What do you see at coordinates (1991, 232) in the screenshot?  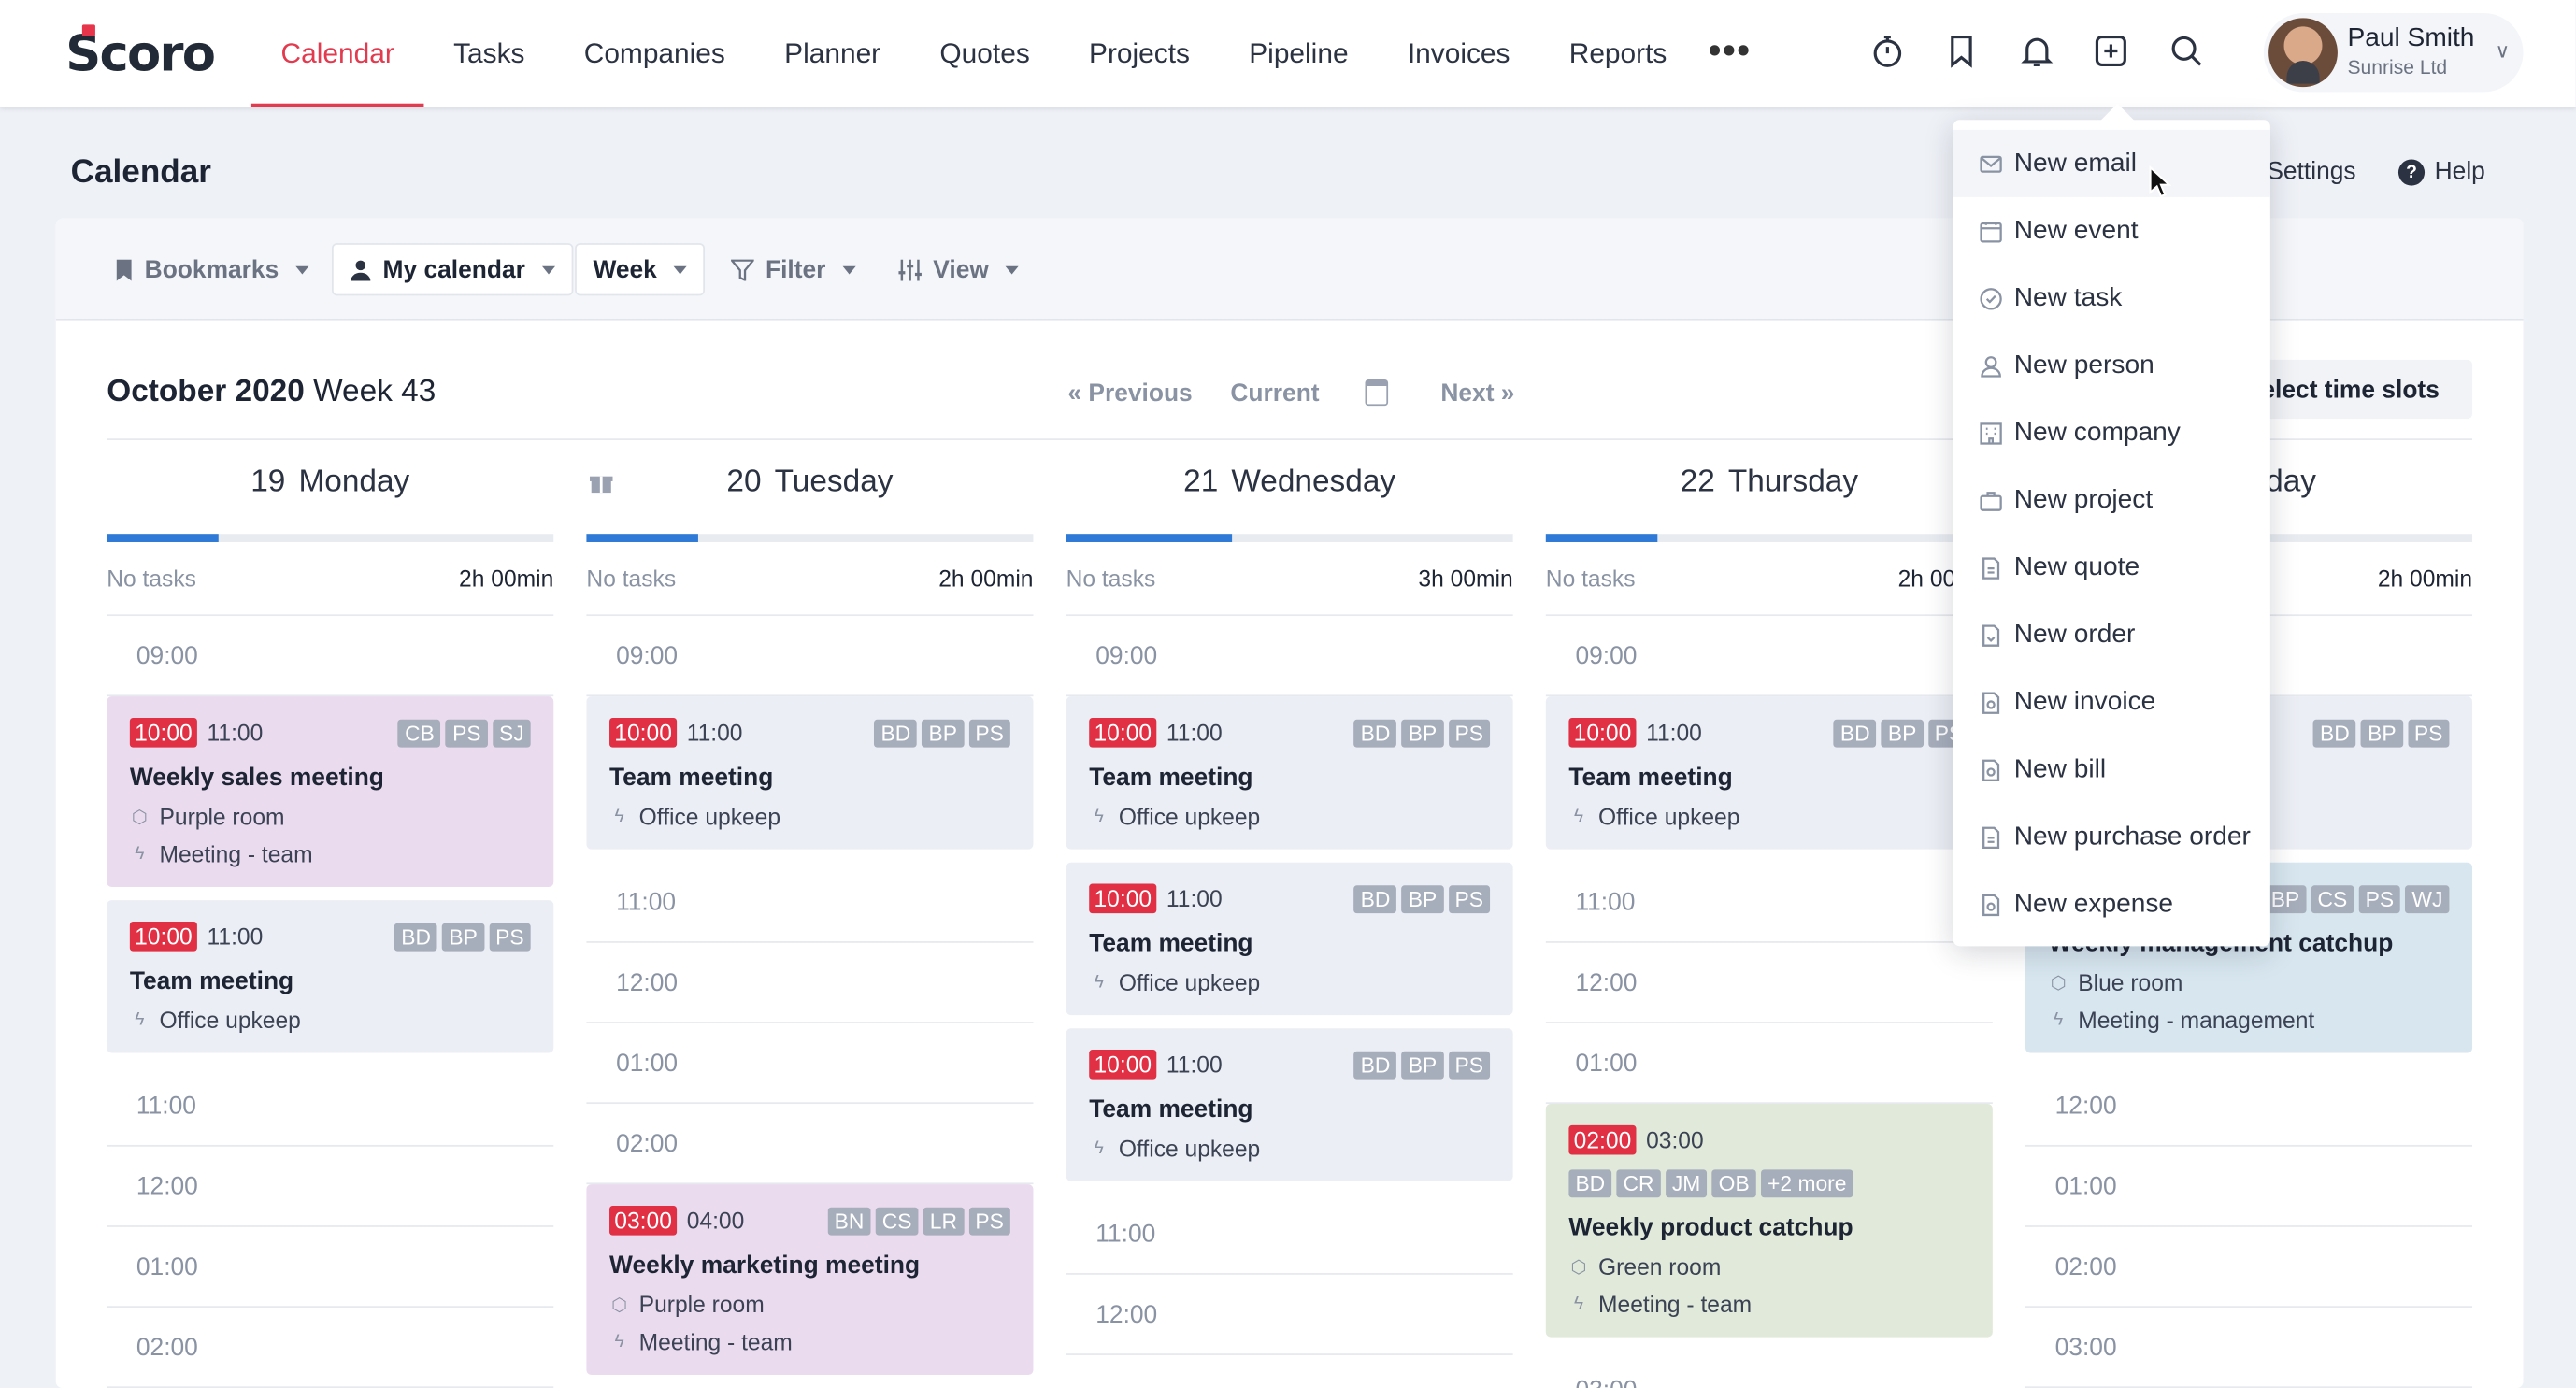 I see `calendar-icon` at bounding box center [1991, 232].